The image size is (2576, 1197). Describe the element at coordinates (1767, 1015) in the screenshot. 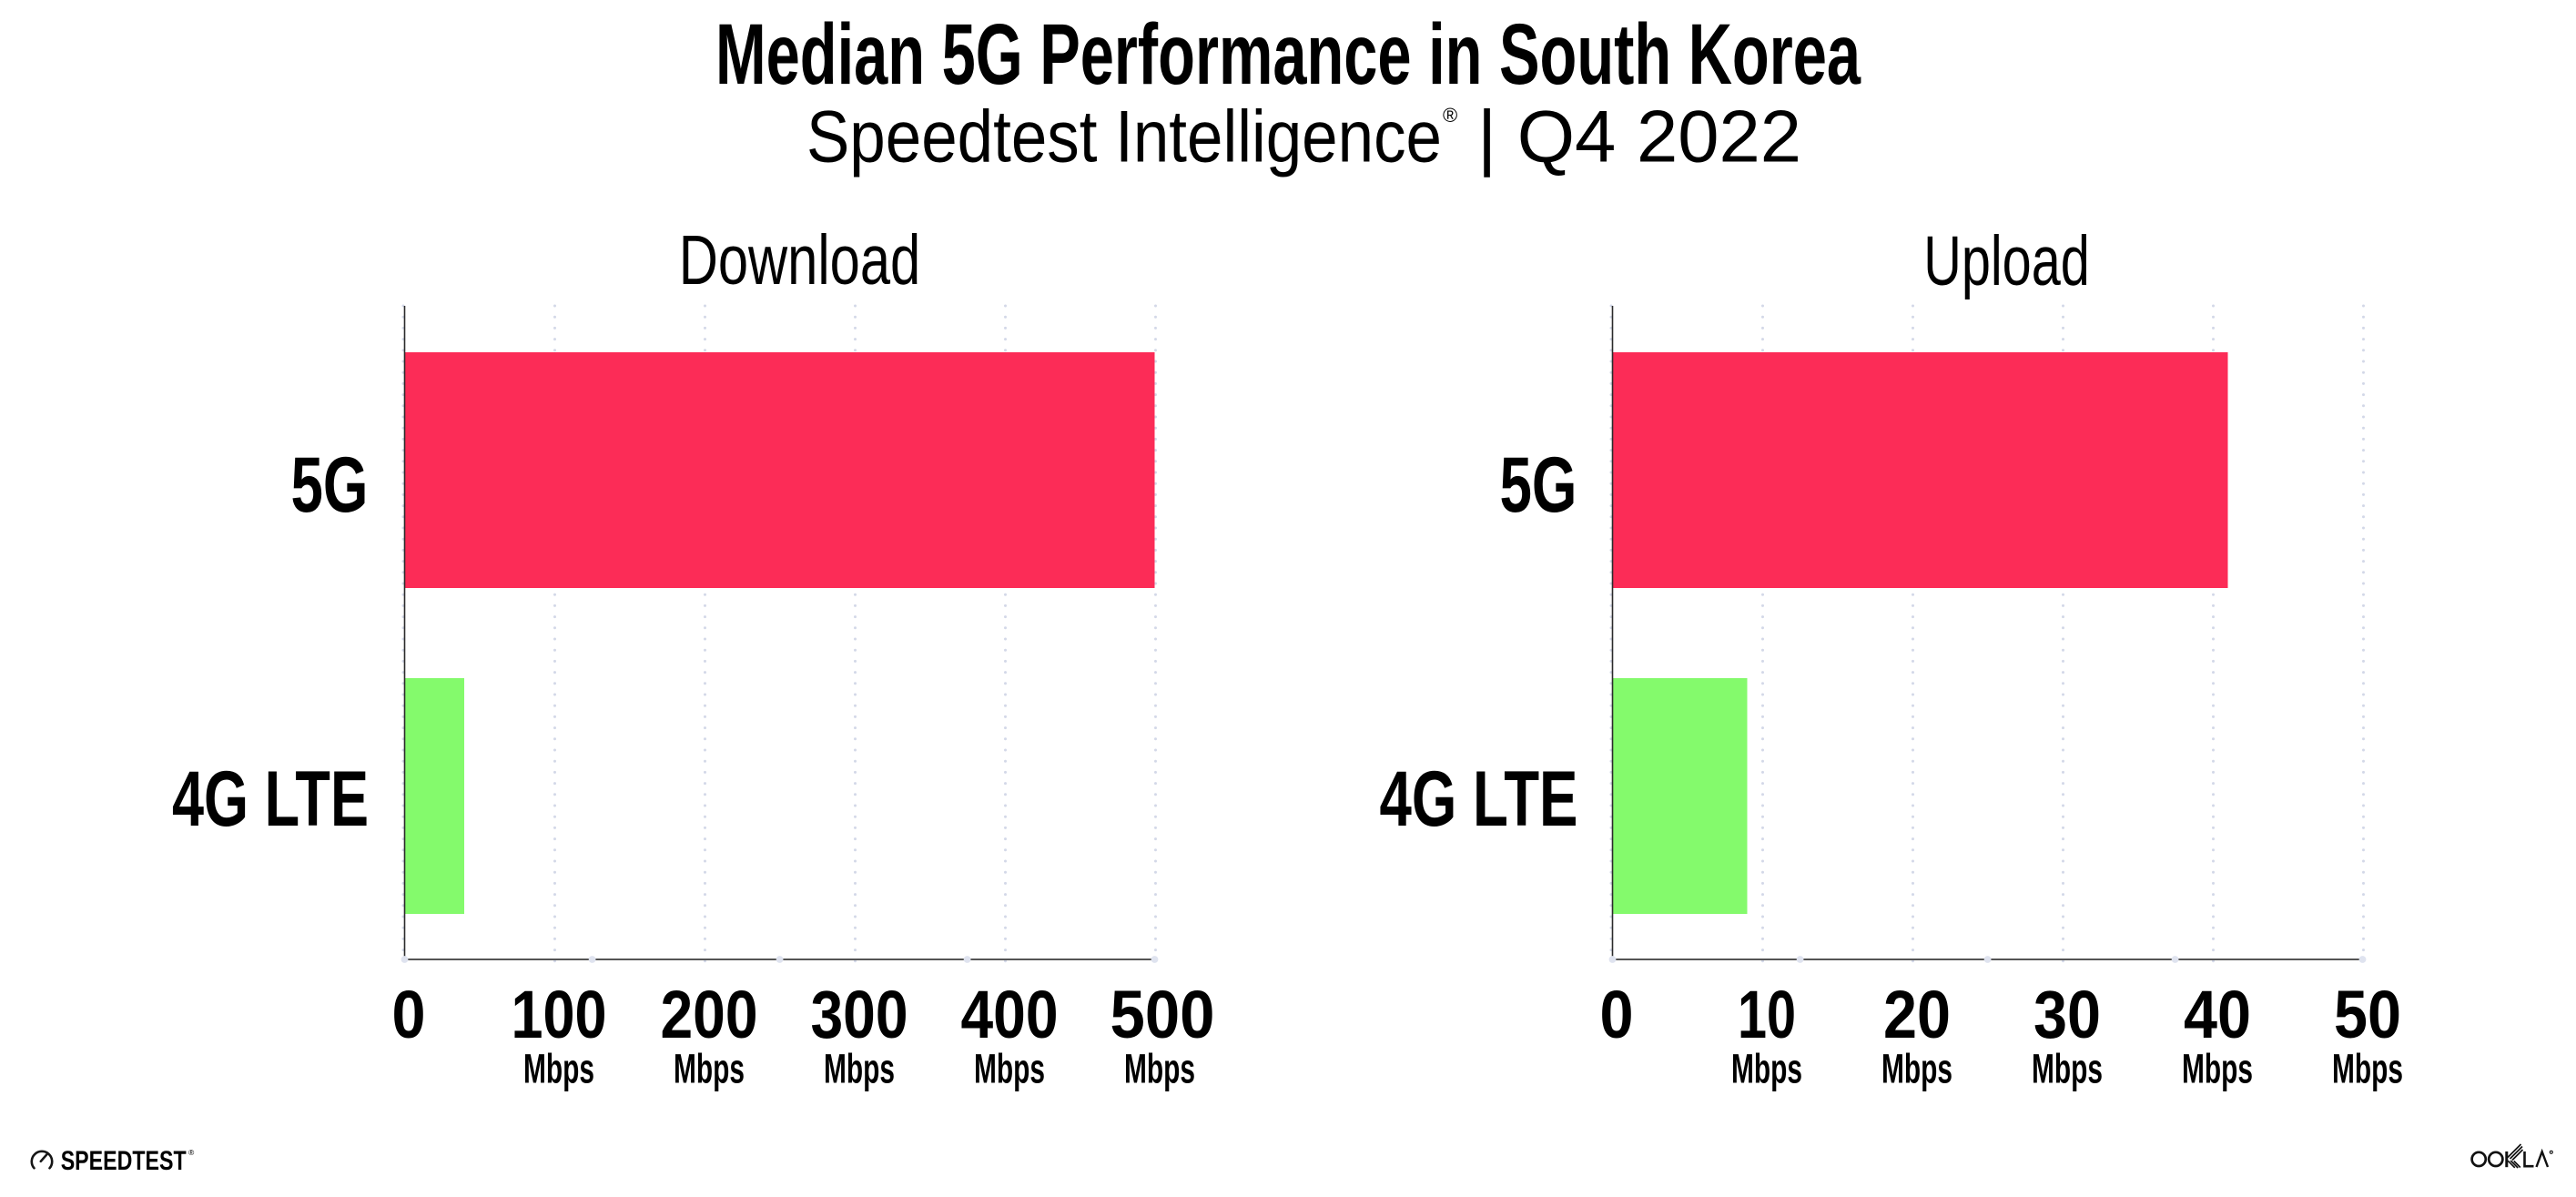

I see `svg-text: 10` at that location.